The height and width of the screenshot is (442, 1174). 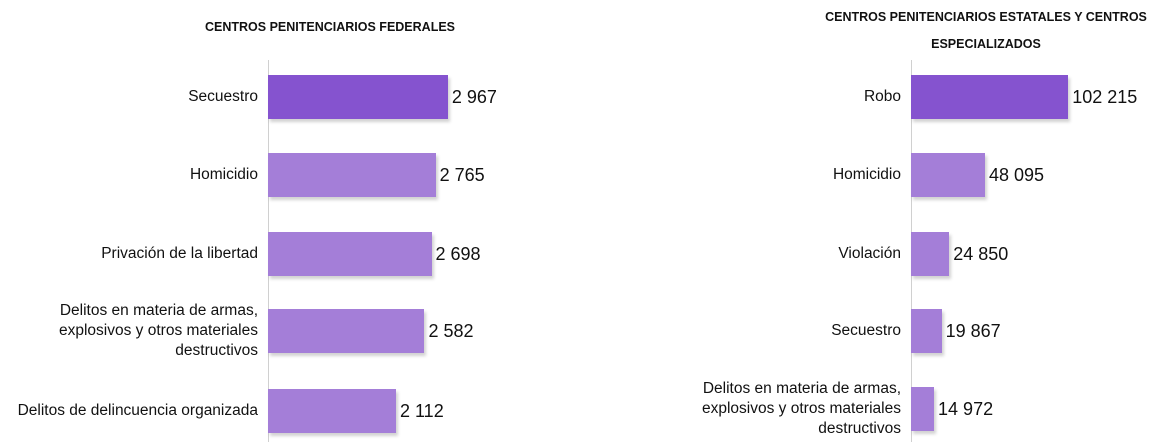 I want to click on category-label: Privación de la libertad, so click(x=179, y=253).